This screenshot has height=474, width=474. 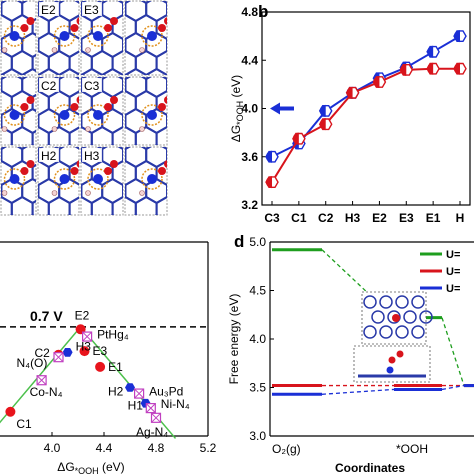 What do you see at coordinates (46, 316) in the screenshot?
I see `potential-annotation: 0.7 V` at bounding box center [46, 316].